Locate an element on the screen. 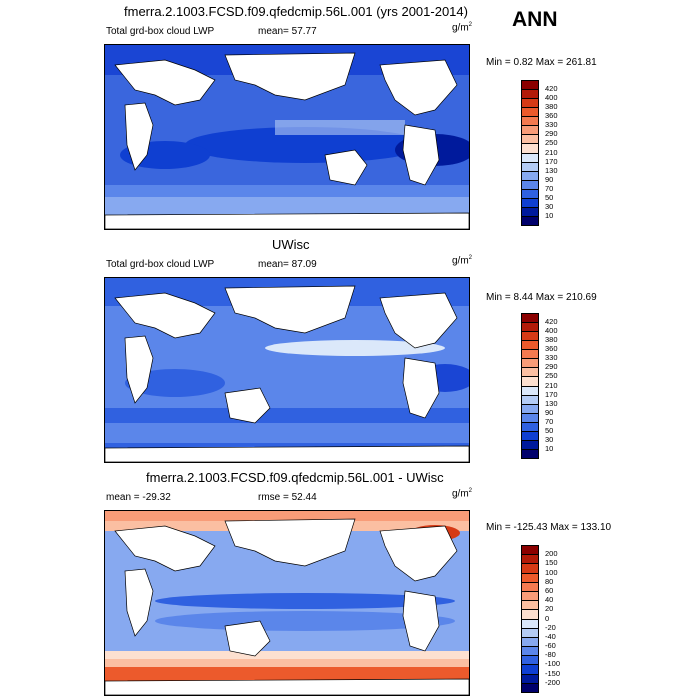 The width and height of the screenshot is (700, 700). colorbar-label: 40 is located at coordinates (549, 600).